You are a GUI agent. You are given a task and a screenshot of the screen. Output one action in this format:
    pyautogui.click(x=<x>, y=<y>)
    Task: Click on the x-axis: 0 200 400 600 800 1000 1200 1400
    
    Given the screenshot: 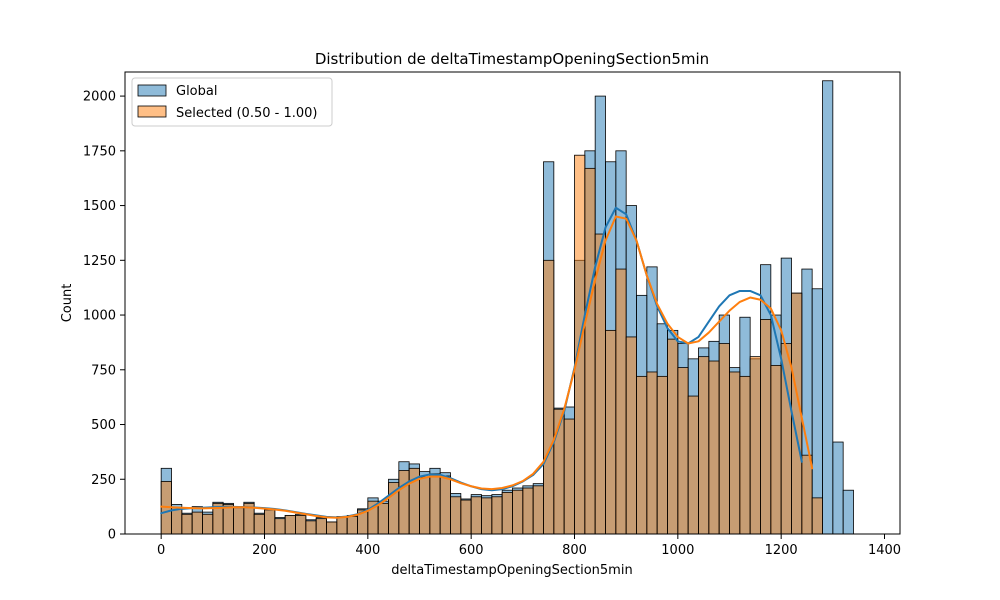 What is the action you would take?
    pyautogui.click(x=529, y=546)
    